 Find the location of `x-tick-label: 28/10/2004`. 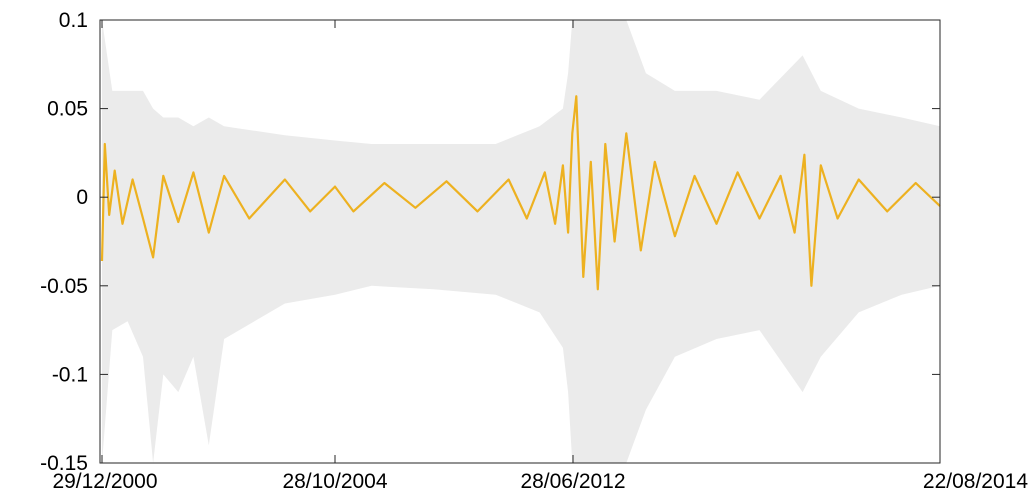

x-tick-label: 28/10/2004 is located at coordinates (334, 481).